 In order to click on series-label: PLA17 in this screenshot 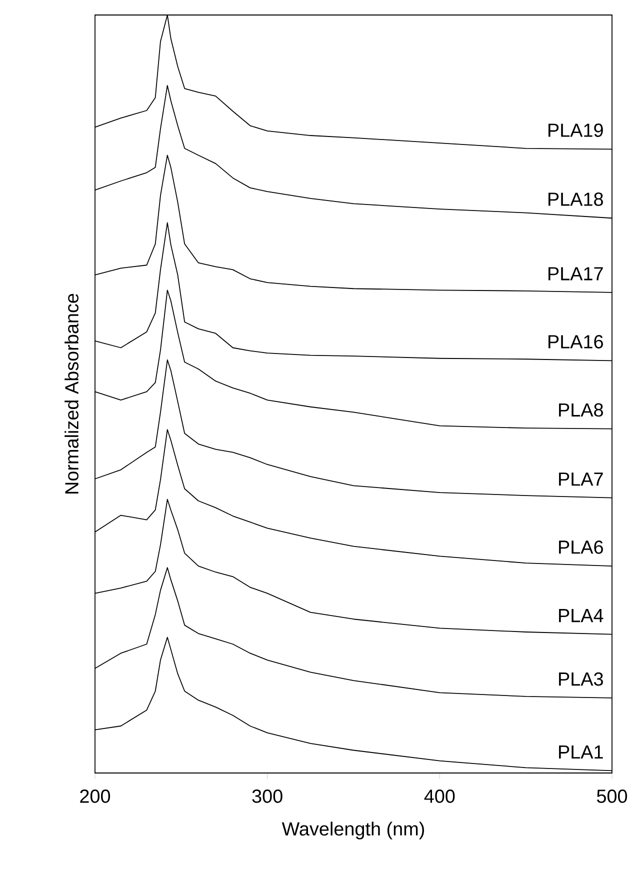, I will do `click(575, 273)`.